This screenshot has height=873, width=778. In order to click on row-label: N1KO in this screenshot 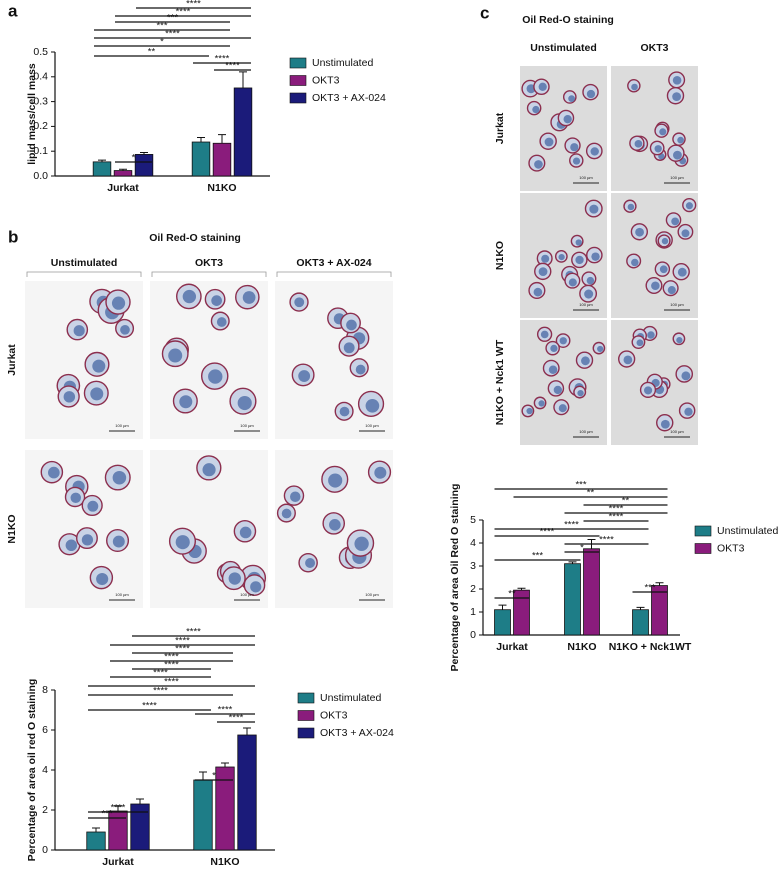, I will do `click(500, 255)`.